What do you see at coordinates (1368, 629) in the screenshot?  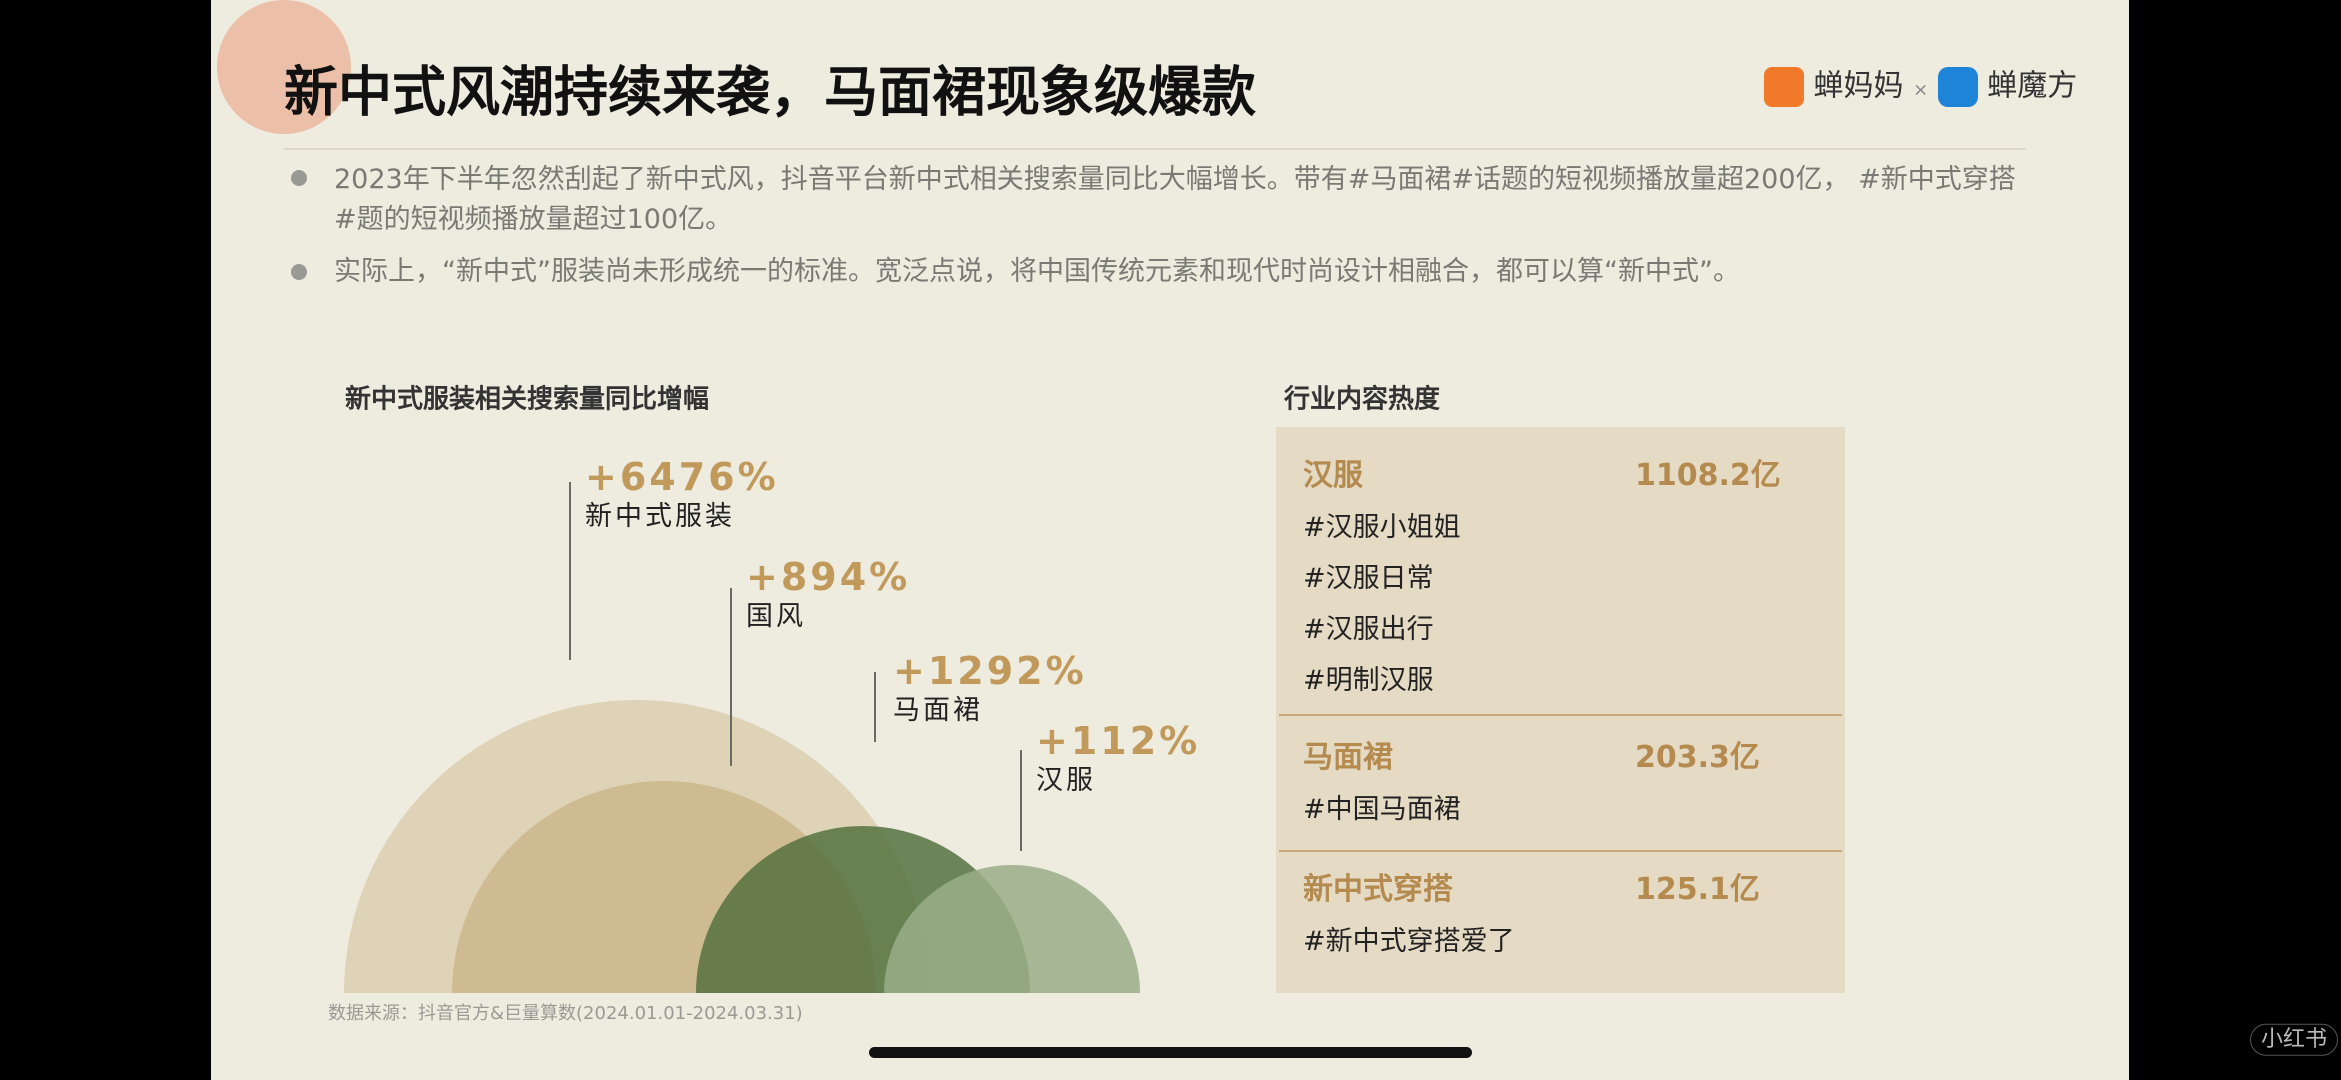 I see `row-tag: #汉服出行` at bounding box center [1368, 629].